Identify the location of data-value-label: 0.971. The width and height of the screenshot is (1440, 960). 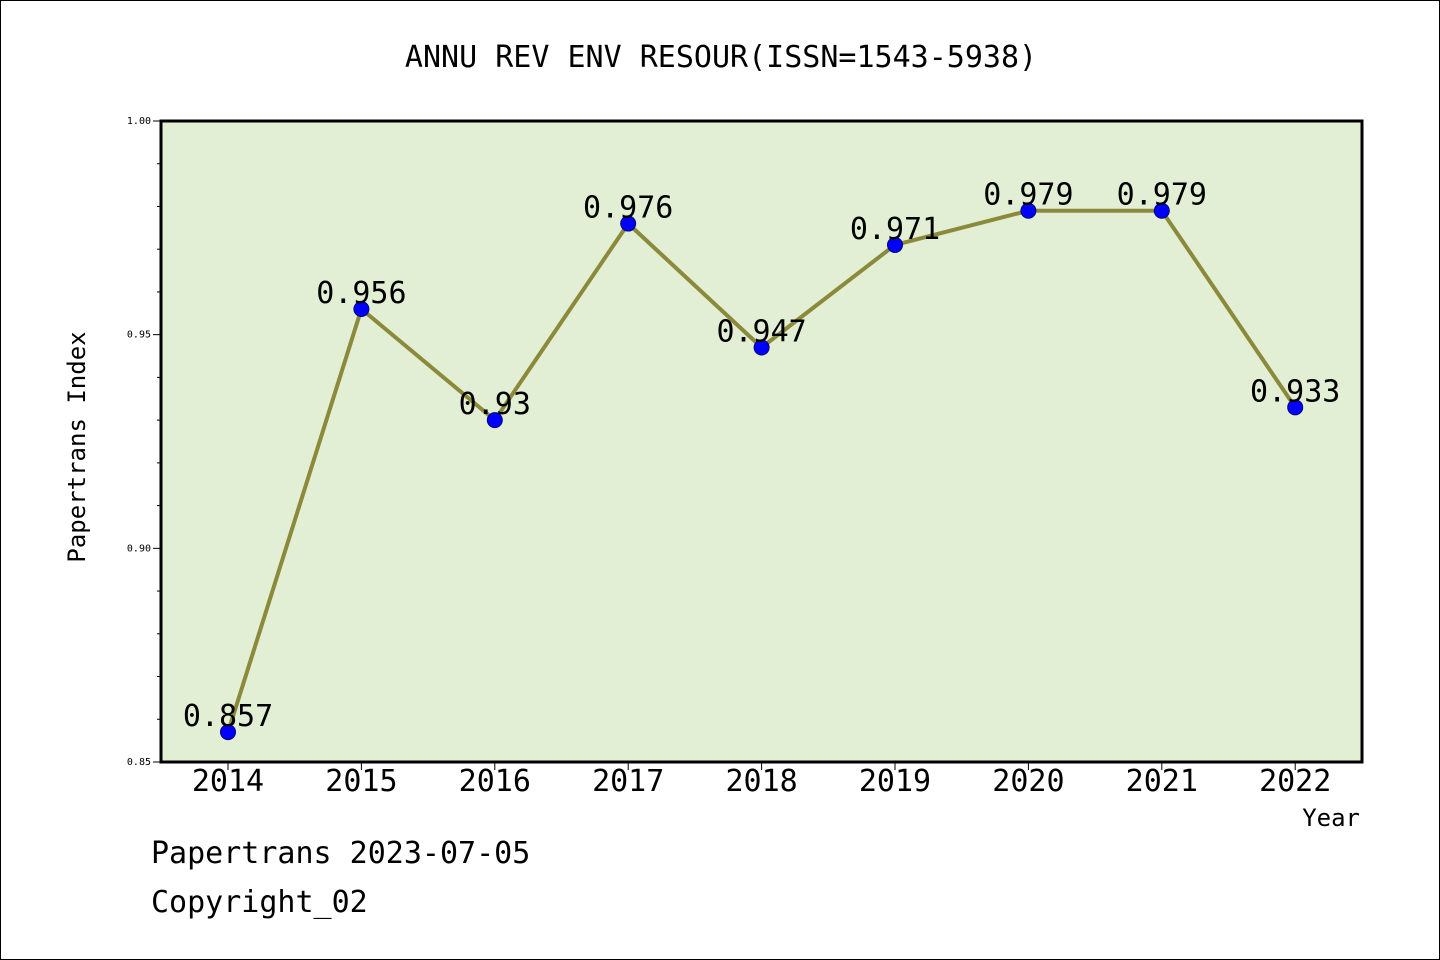
(895, 229).